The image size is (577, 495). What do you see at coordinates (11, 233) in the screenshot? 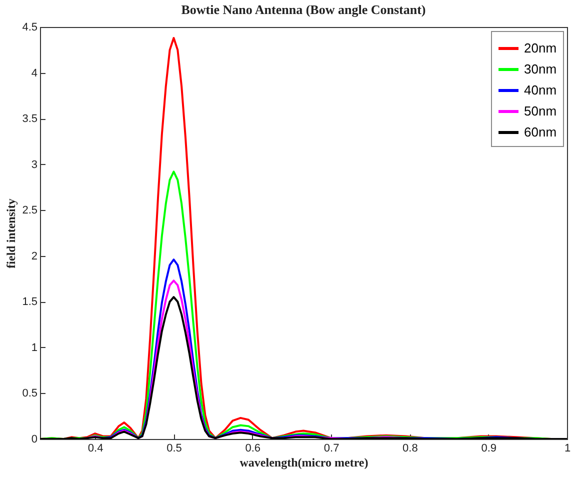
I see `y-axis-title: field intensity` at bounding box center [11, 233].